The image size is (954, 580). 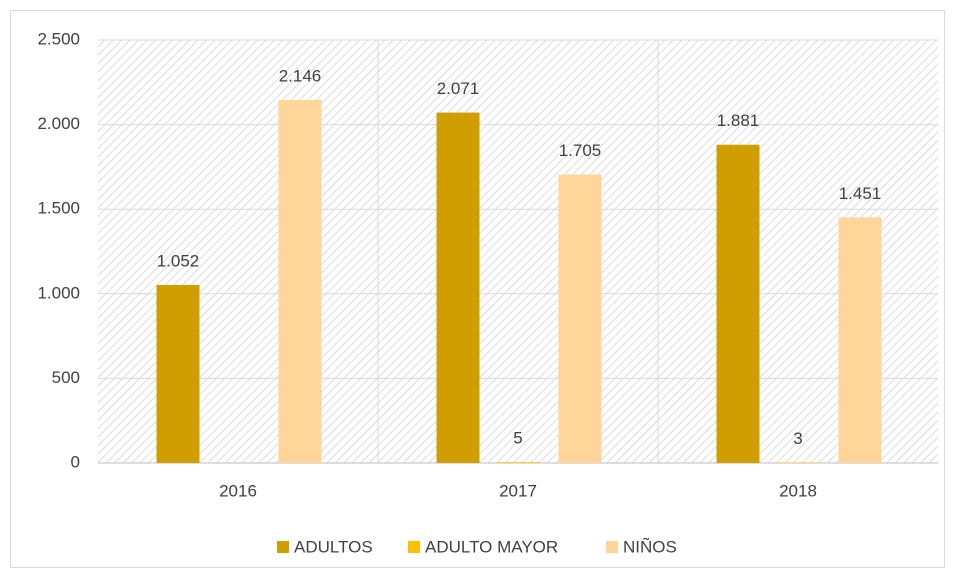 What do you see at coordinates (458, 88) in the screenshot?
I see `data-label: 2.071` at bounding box center [458, 88].